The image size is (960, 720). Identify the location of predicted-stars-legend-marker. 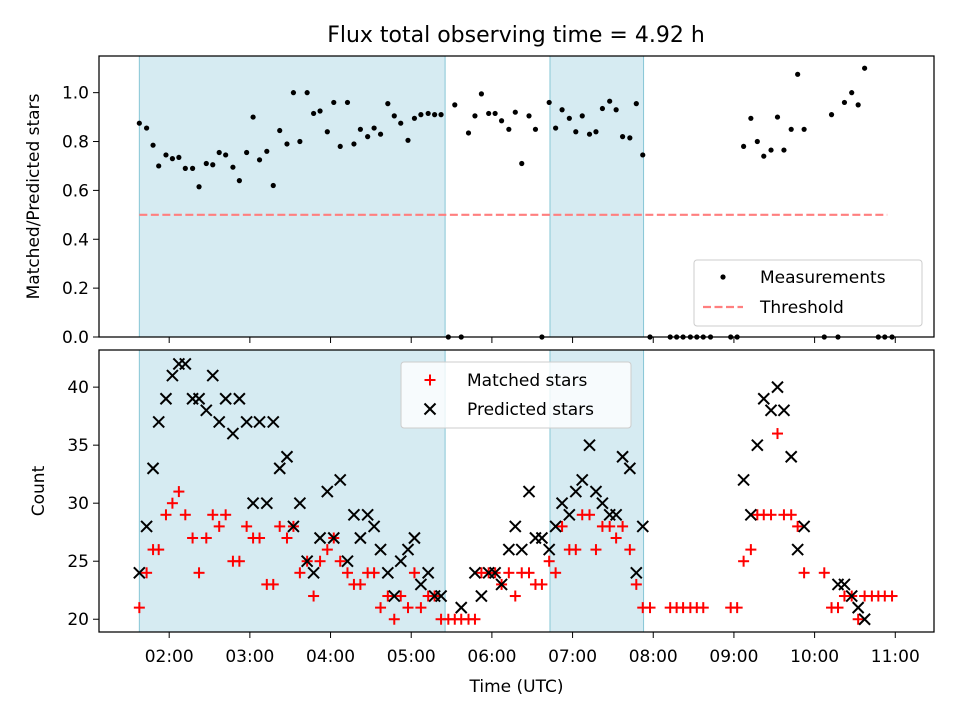
(430, 409).